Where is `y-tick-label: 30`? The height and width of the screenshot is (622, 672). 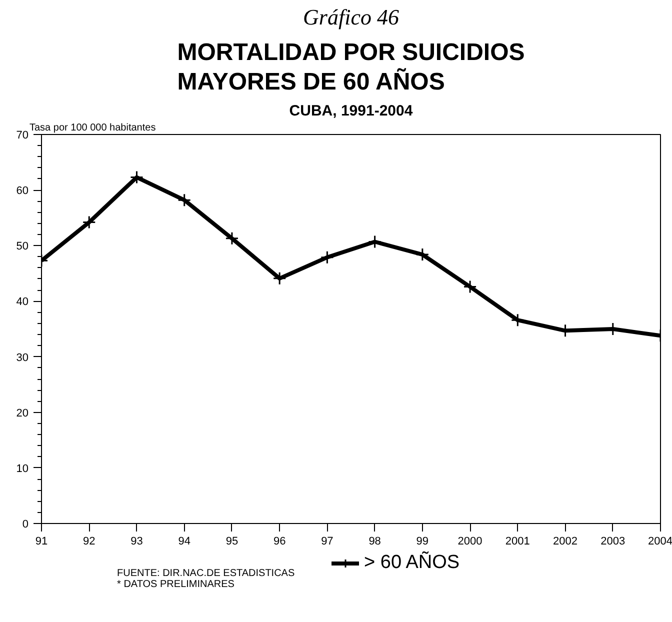 y-tick-label: 30 is located at coordinates (22, 358).